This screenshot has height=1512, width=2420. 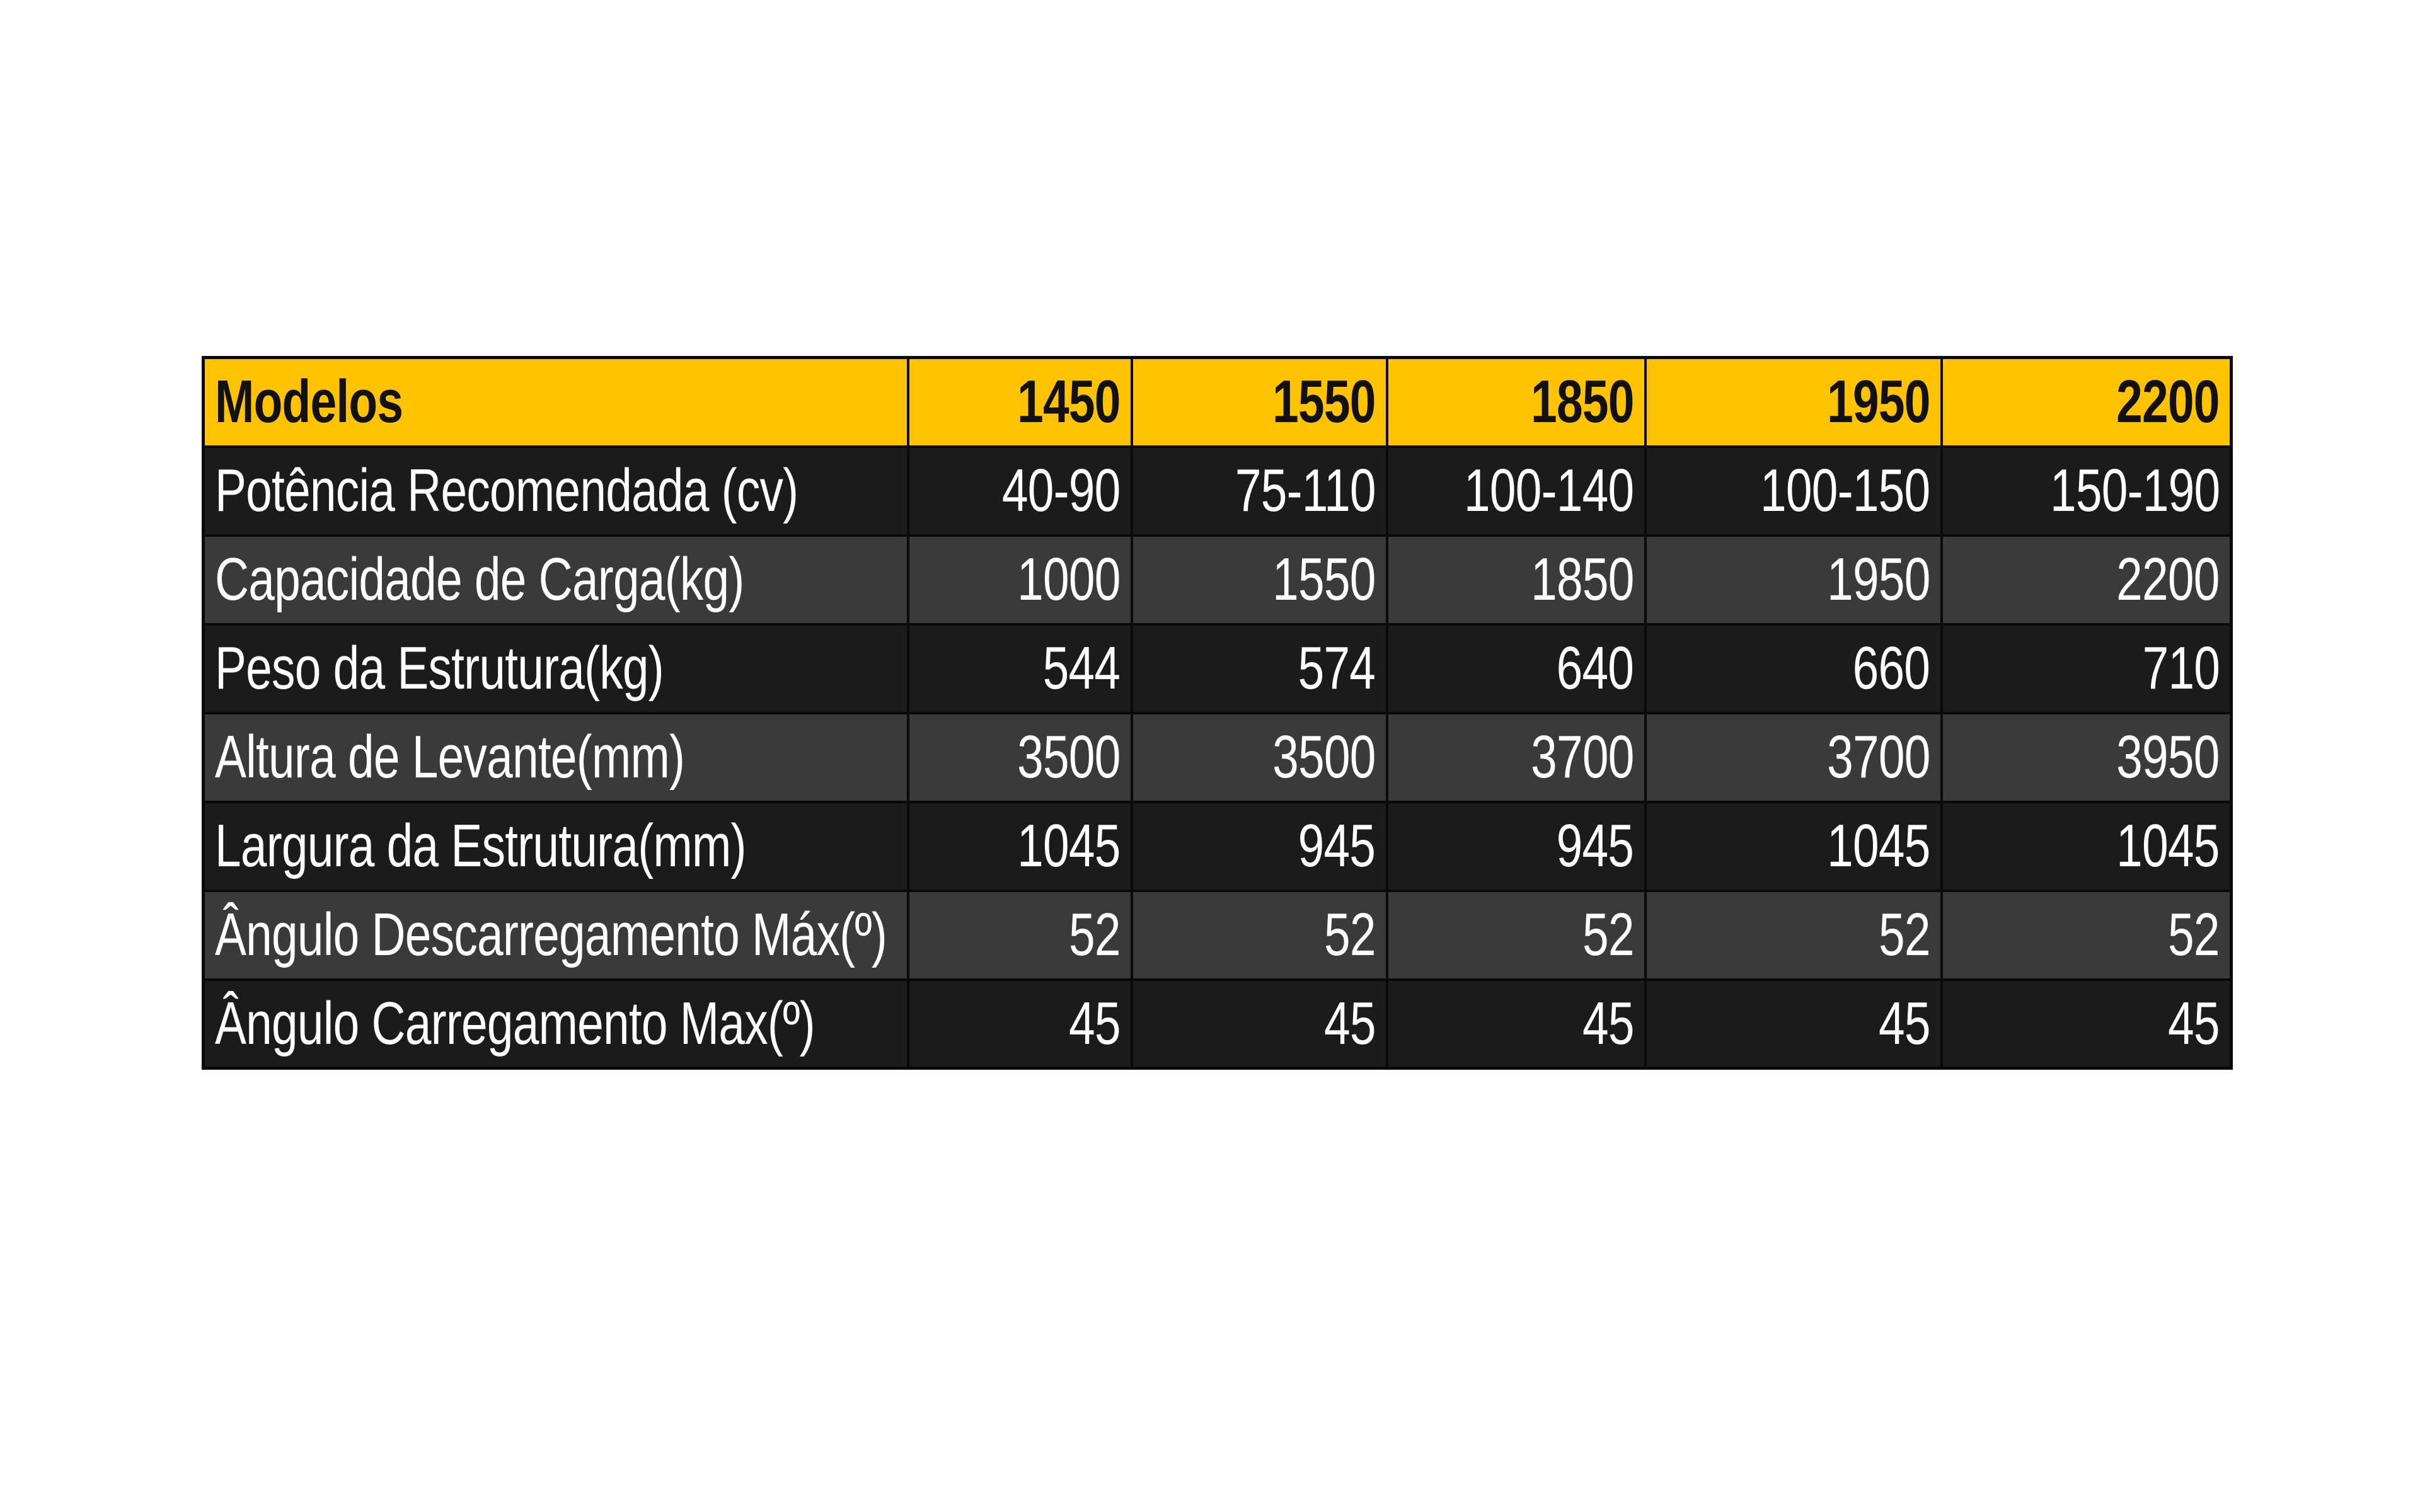 What do you see at coordinates (1878, 402) in the screenshot?
I see `model-1950: 1950` at bounding box center [1878, 402].